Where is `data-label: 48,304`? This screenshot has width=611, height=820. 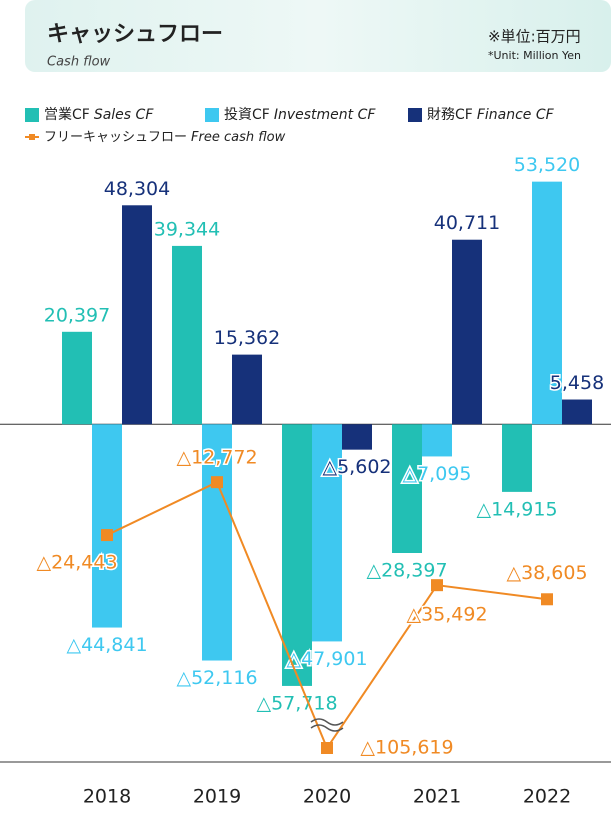
data-label: 48,304 is located at coordinates (137, 189).